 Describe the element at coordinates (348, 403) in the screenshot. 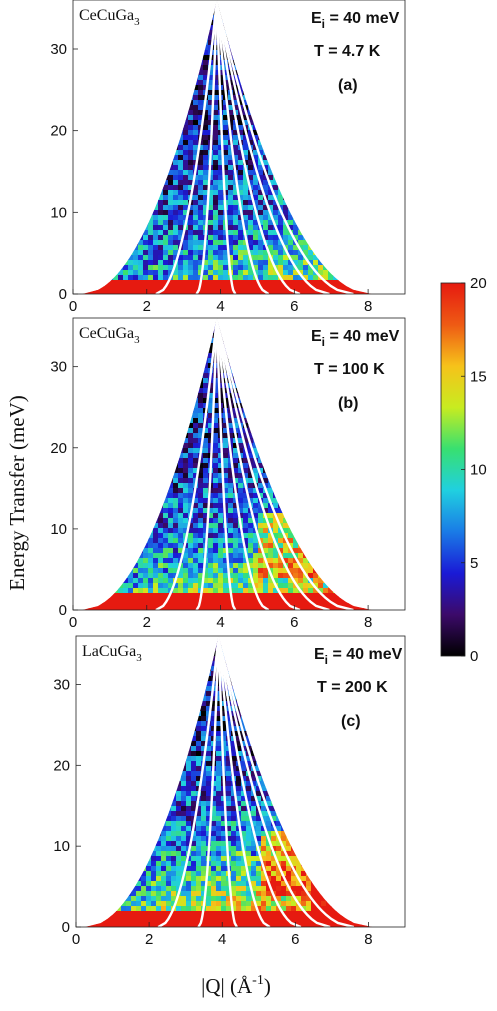

I see `panel-letter: (b)` at that location.